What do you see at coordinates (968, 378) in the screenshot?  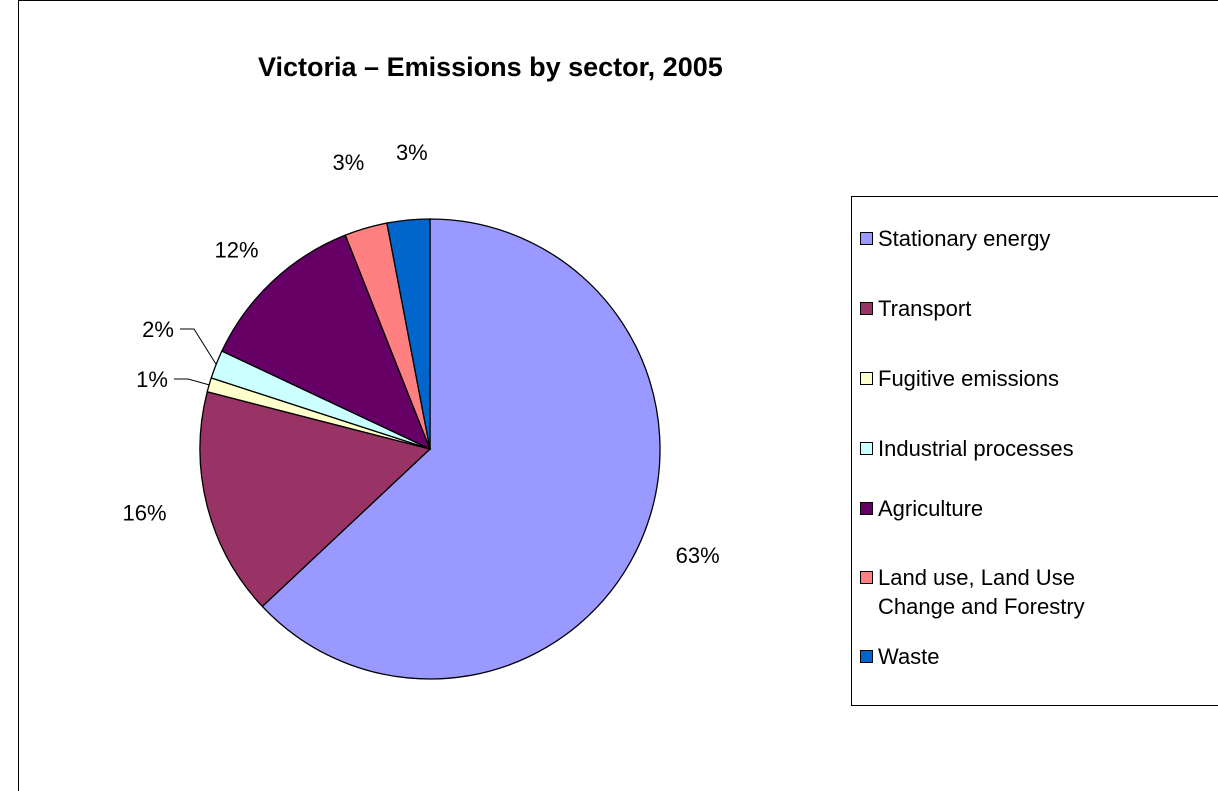 I see `legend-label-fugitive-emissions: Fugitive emissions` at bounding box center [968, 378].